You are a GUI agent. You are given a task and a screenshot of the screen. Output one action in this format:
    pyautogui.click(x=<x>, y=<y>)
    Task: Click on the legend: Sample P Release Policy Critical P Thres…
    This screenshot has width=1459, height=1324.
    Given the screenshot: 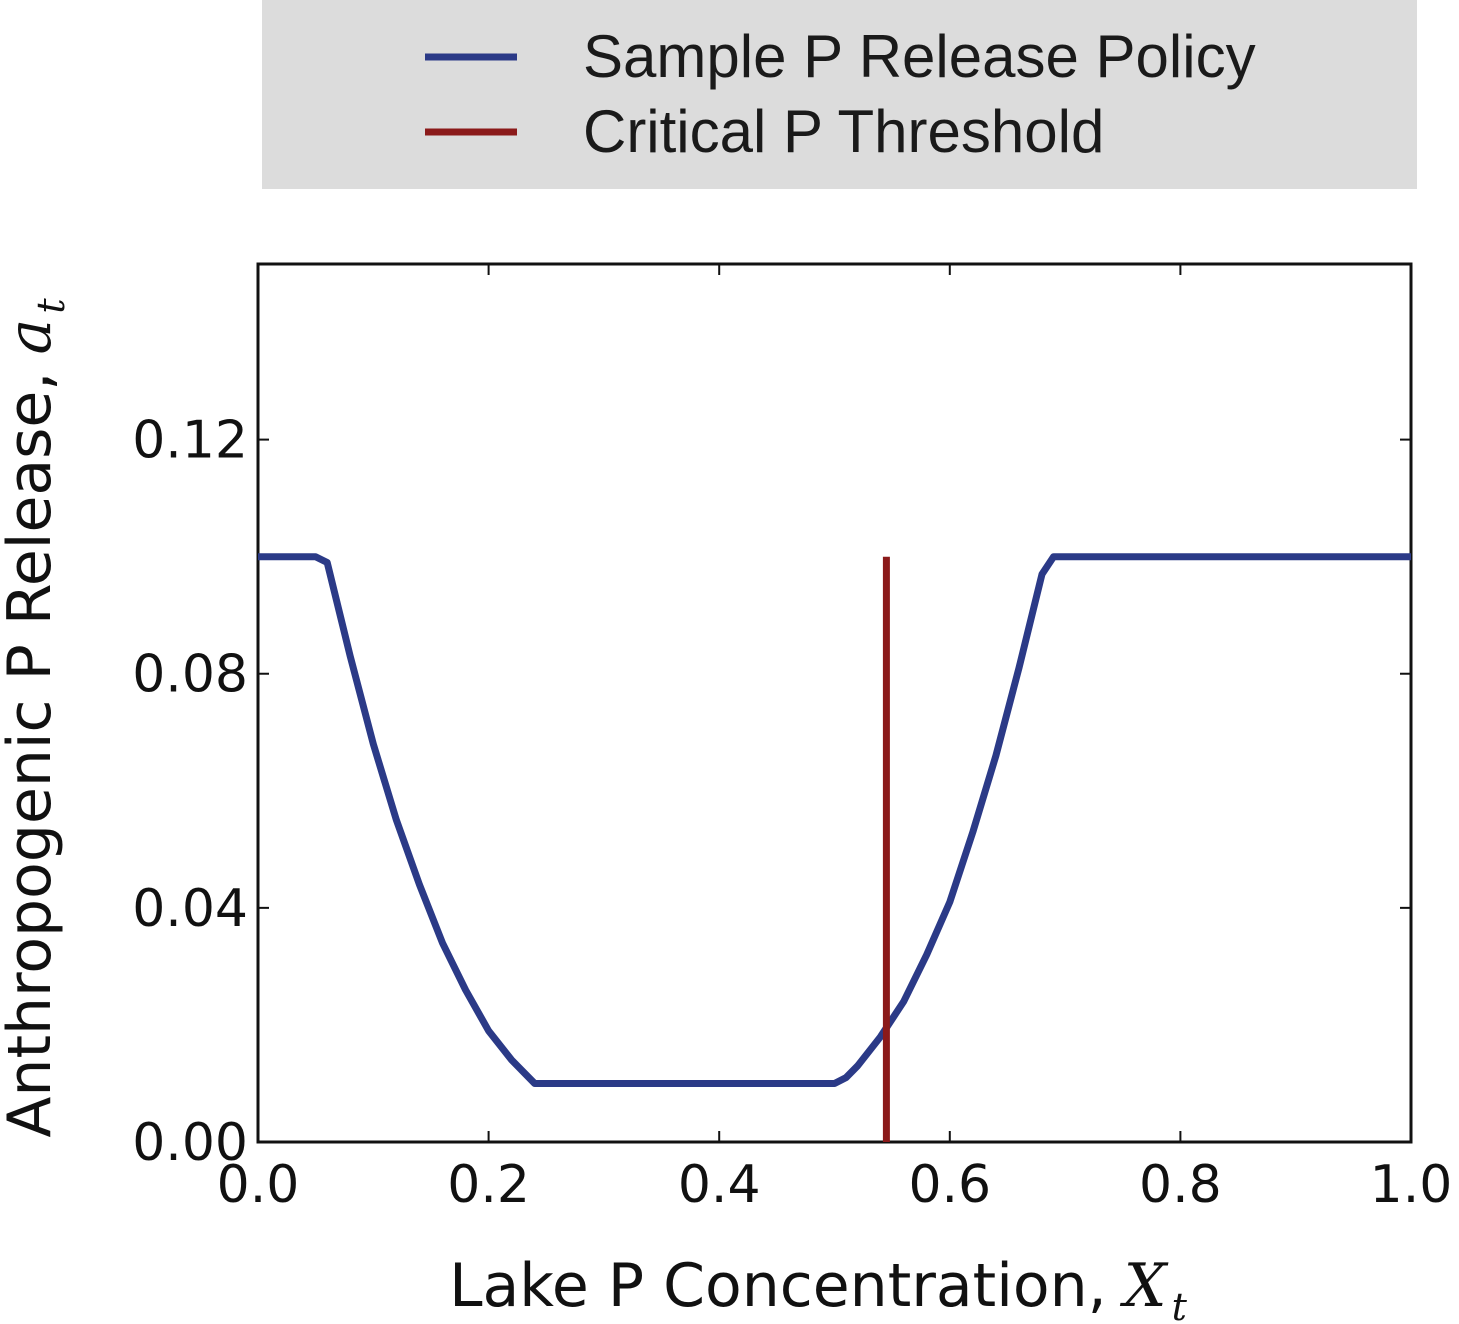 What is the action you would take?
    pyautogui.click(x=839, y=94)
    